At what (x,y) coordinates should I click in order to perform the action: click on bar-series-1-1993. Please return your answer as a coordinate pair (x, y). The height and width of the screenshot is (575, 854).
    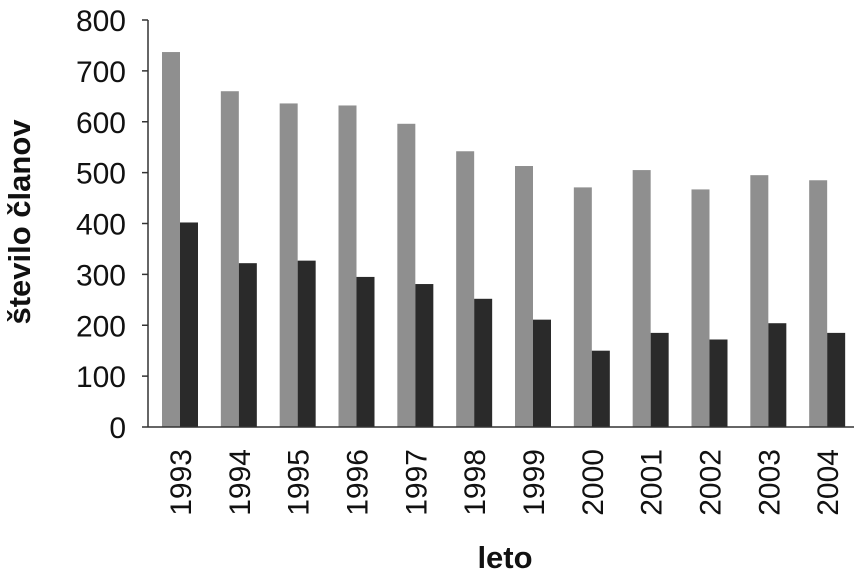
    Looking at the image, I should click on (171, 240).